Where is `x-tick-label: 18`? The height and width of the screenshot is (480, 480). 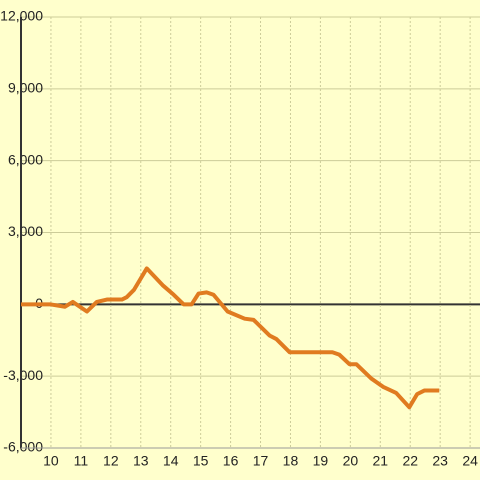
x-tick-label: 18 is located at coordinates (291, 461).